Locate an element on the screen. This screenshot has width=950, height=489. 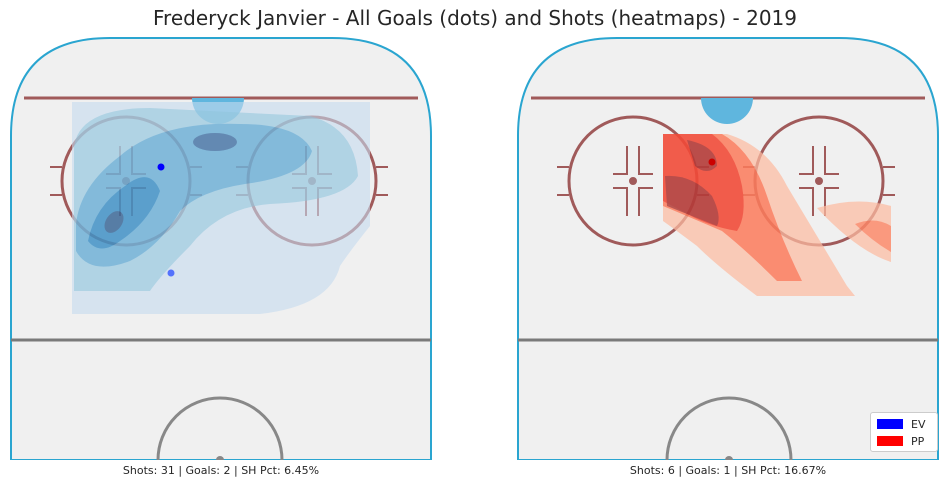
legend-swatch-ev is located at coordinates (890, 424).